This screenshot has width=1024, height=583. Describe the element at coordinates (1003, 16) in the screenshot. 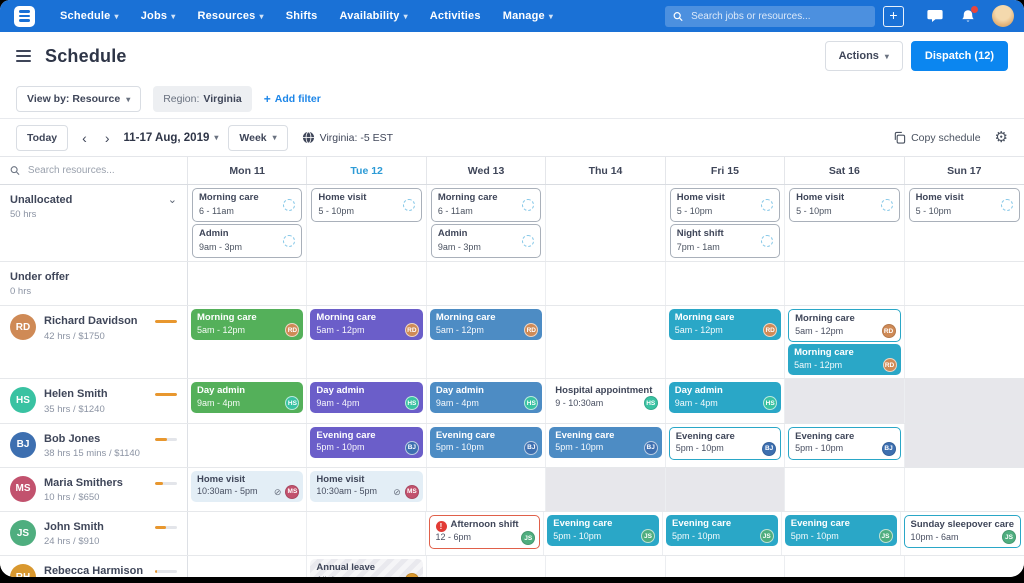

I see `user-avatar` at that location.